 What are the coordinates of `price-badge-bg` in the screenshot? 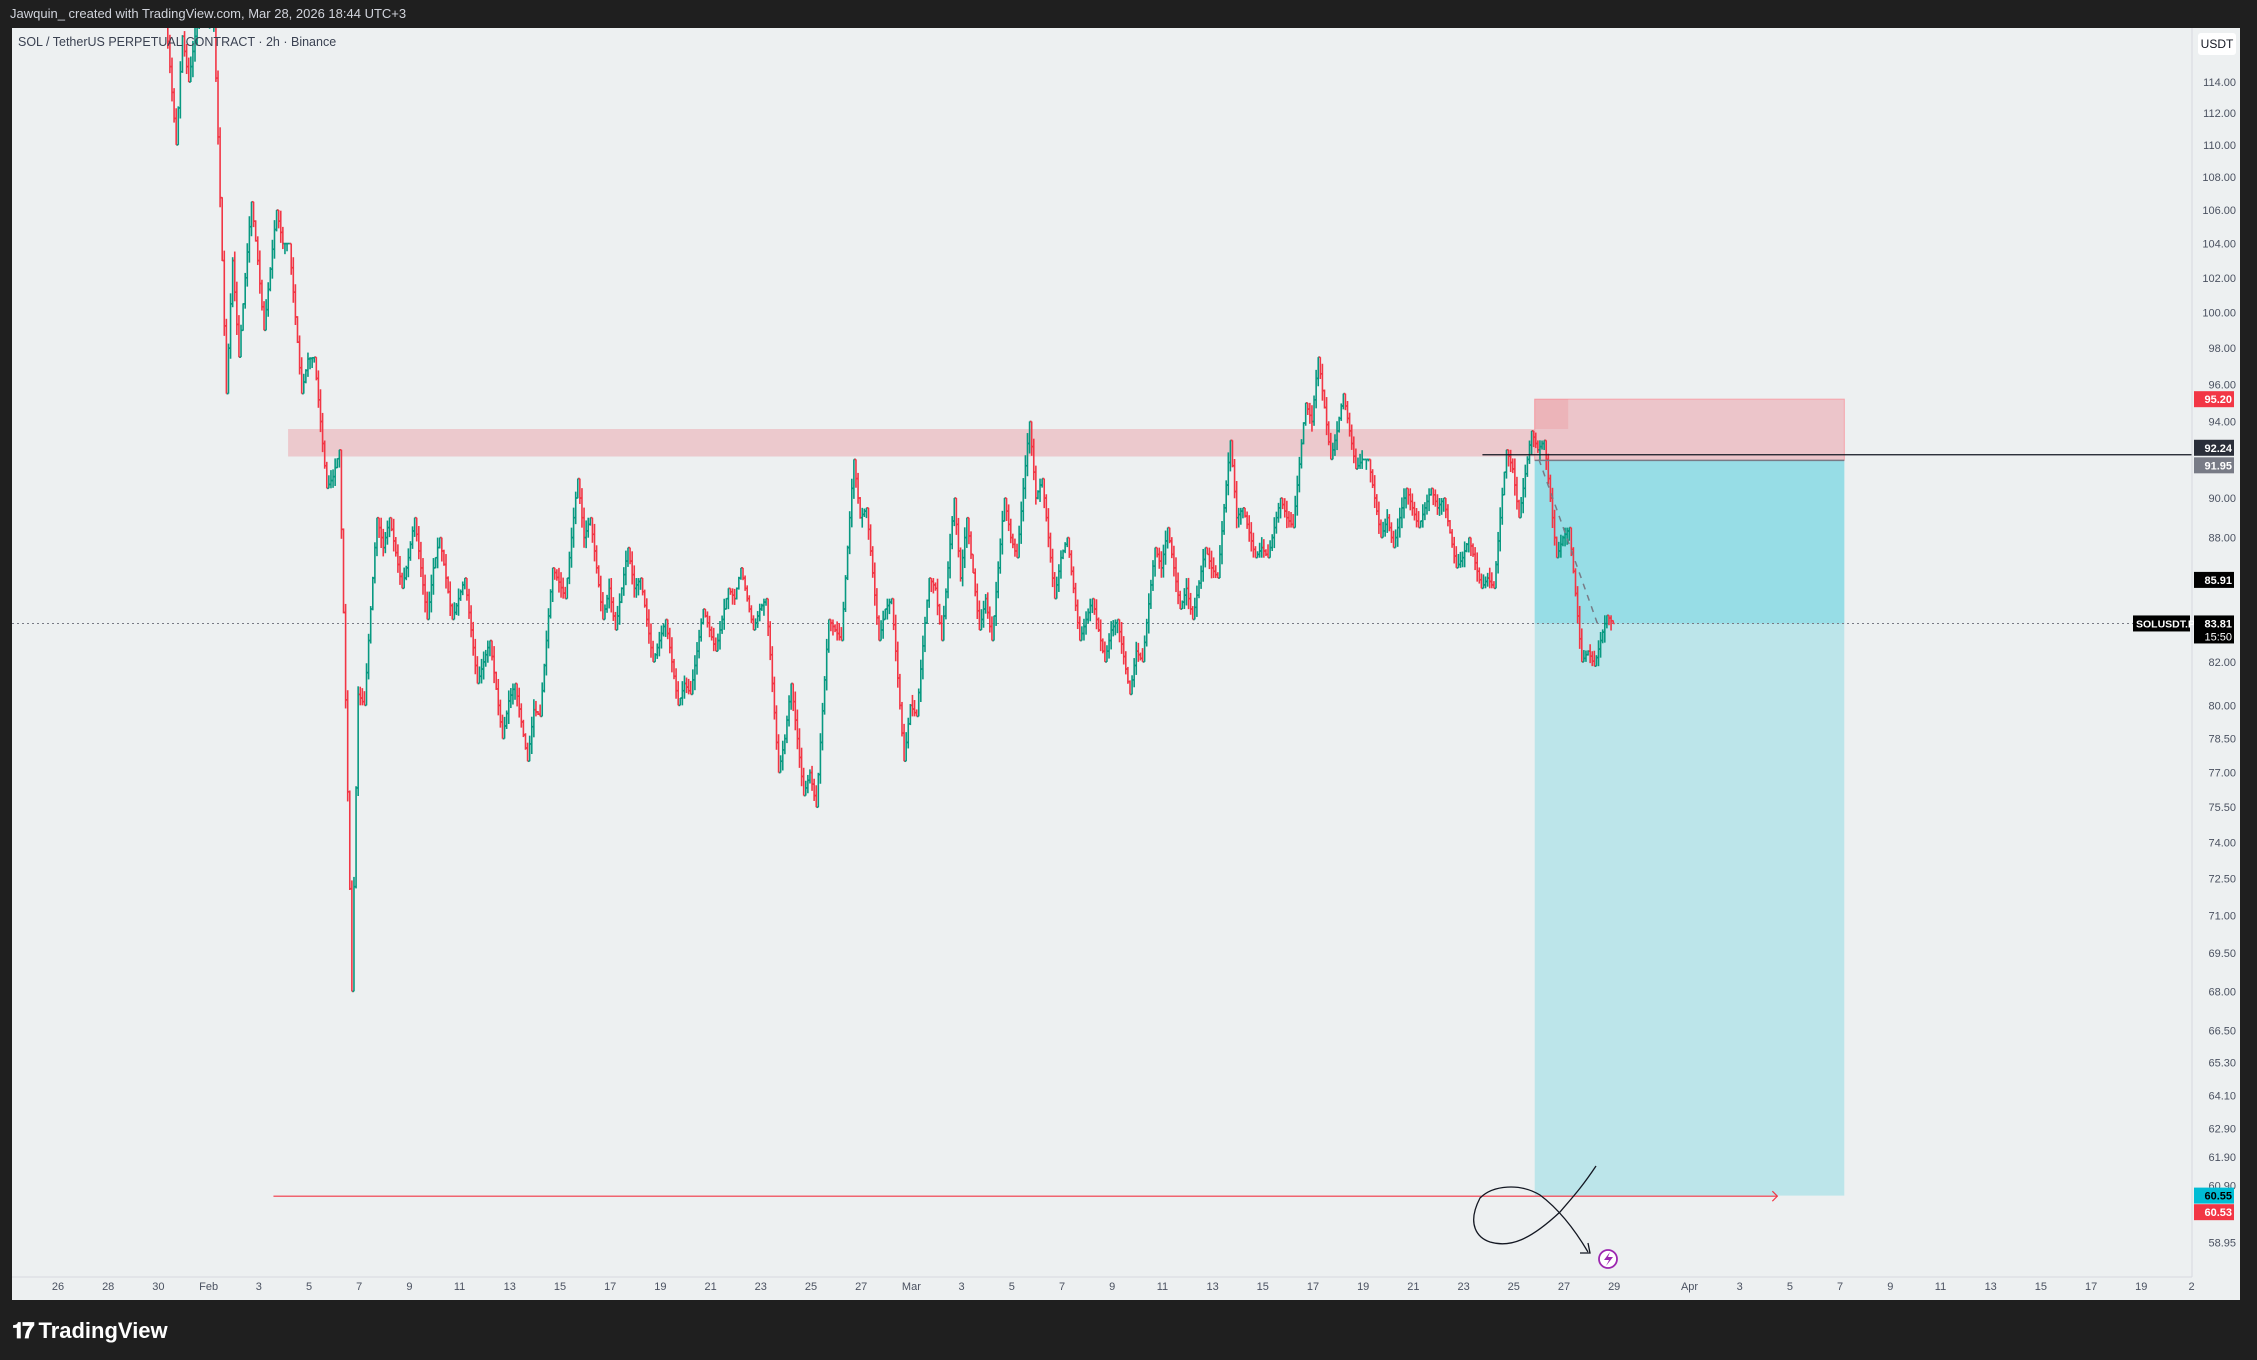 It's located at (2214, 447).